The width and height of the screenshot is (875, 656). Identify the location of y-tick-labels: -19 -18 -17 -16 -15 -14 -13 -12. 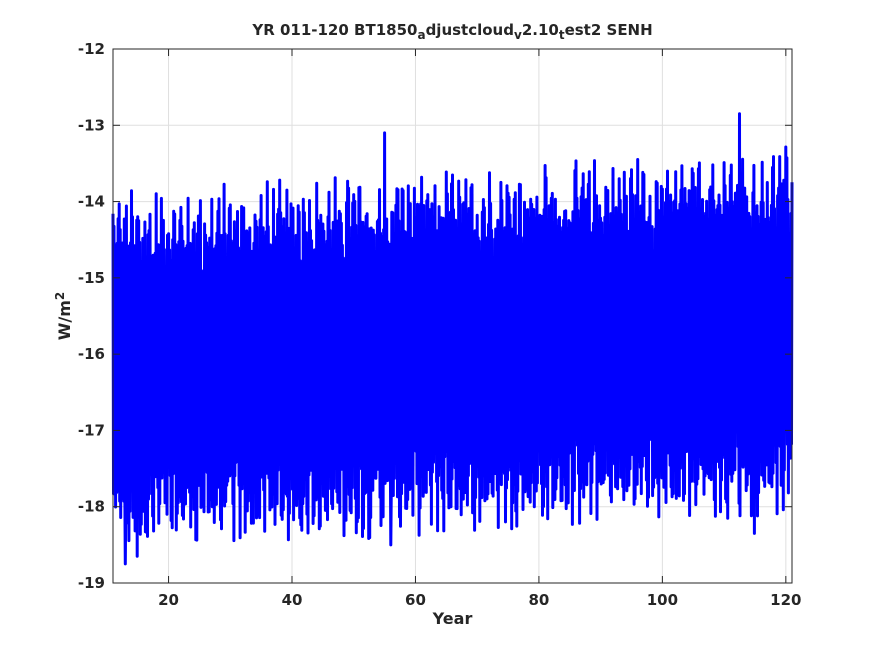
(91, 316).